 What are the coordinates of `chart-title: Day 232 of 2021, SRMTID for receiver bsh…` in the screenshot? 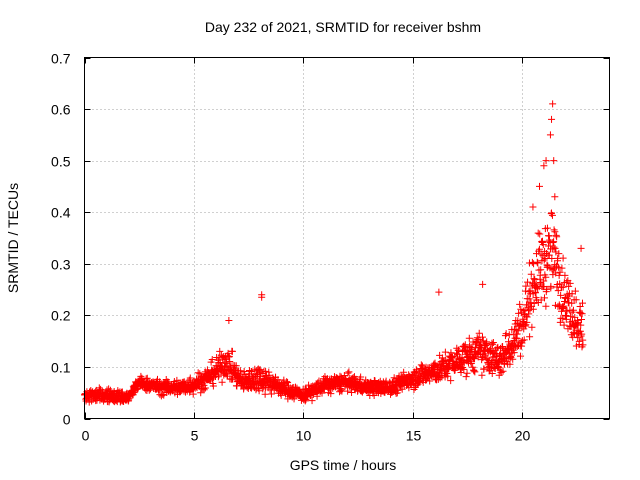 It's located at (343, 27).